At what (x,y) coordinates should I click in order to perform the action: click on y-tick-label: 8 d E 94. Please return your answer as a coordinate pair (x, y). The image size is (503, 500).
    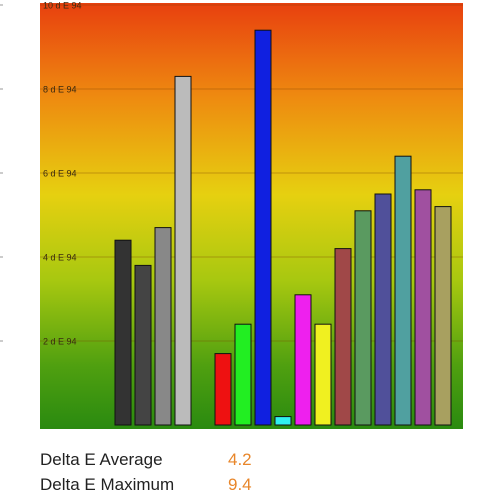
    Looking at the image, I should click on (60, 89).